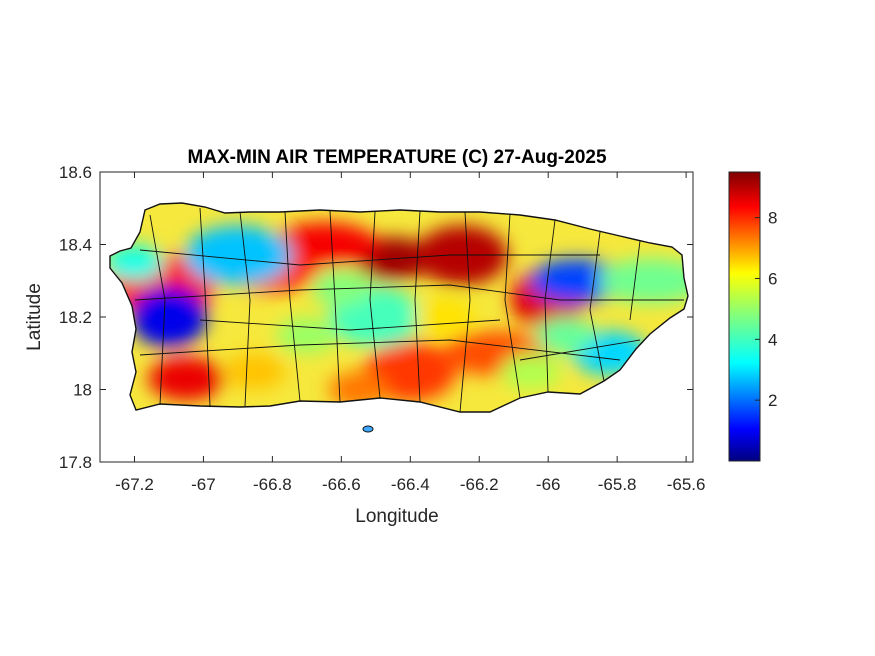 This screenshot has height=656, width=875. What do you see at coordinates (75, 172) in the screenshot?
I see `y-tick-label: 18.6` at bounding box center [75, 172].